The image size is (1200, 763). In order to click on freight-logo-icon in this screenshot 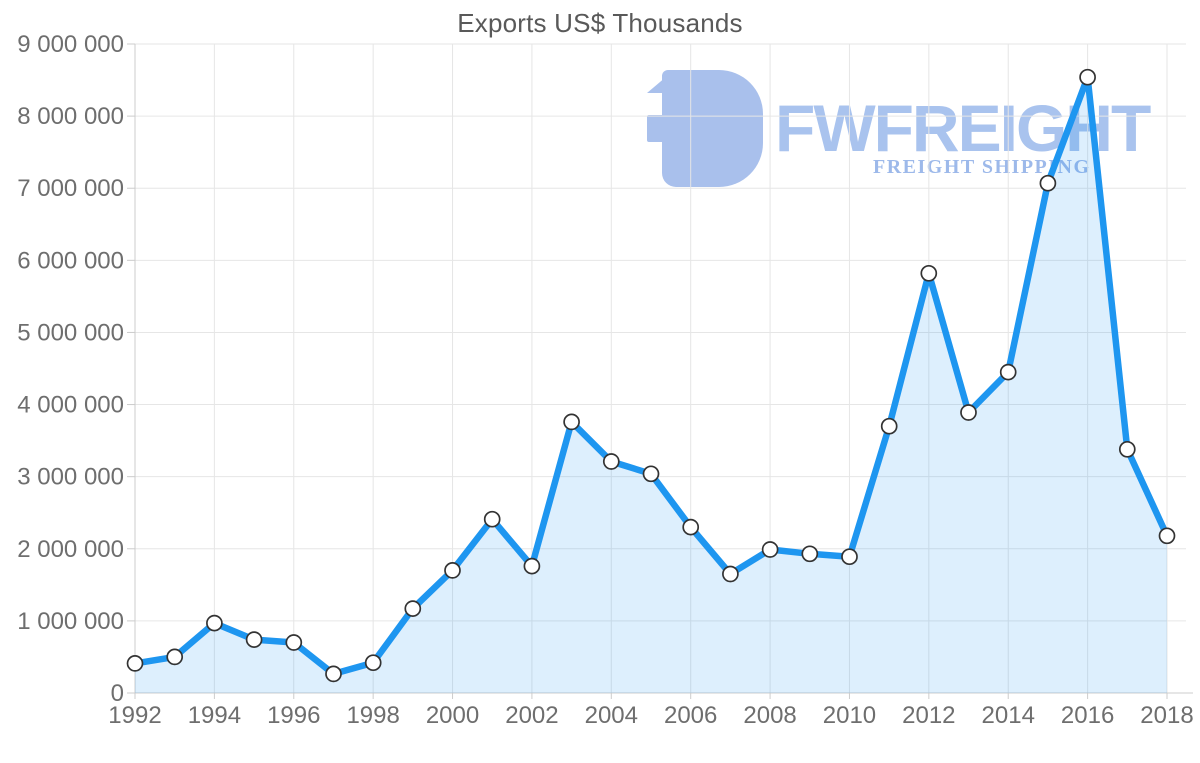, I will do `click(705, 127)`.